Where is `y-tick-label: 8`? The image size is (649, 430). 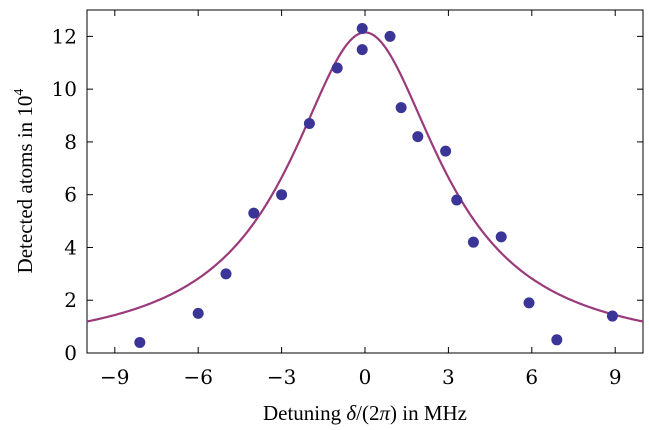
y-tick-label: 8 is located at coordinates (70, 142).